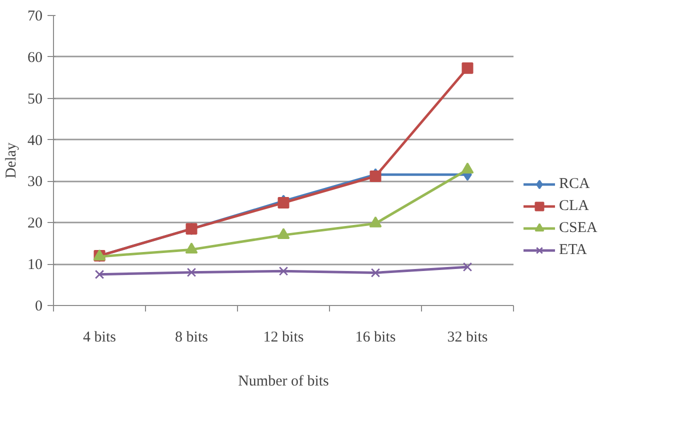 The width and height of the screenshot is (678, 437). Describe the element at coordinates (284, 382) in the screenshot. I see `x-axis-title: Number of bits` at that location.